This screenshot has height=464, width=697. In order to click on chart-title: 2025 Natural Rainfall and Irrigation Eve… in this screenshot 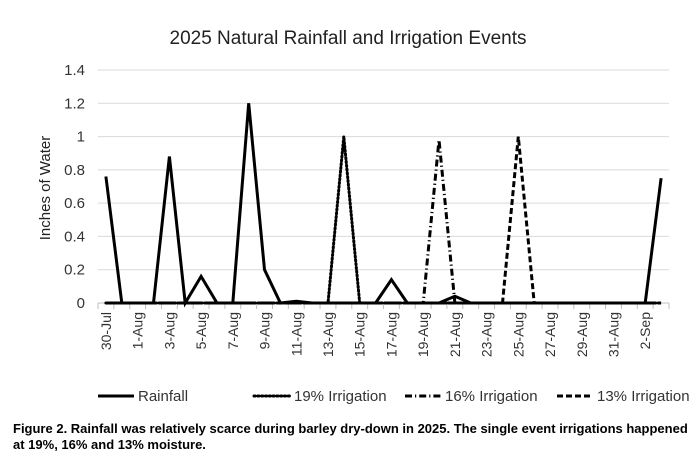, I will do `click(348, 38)`.